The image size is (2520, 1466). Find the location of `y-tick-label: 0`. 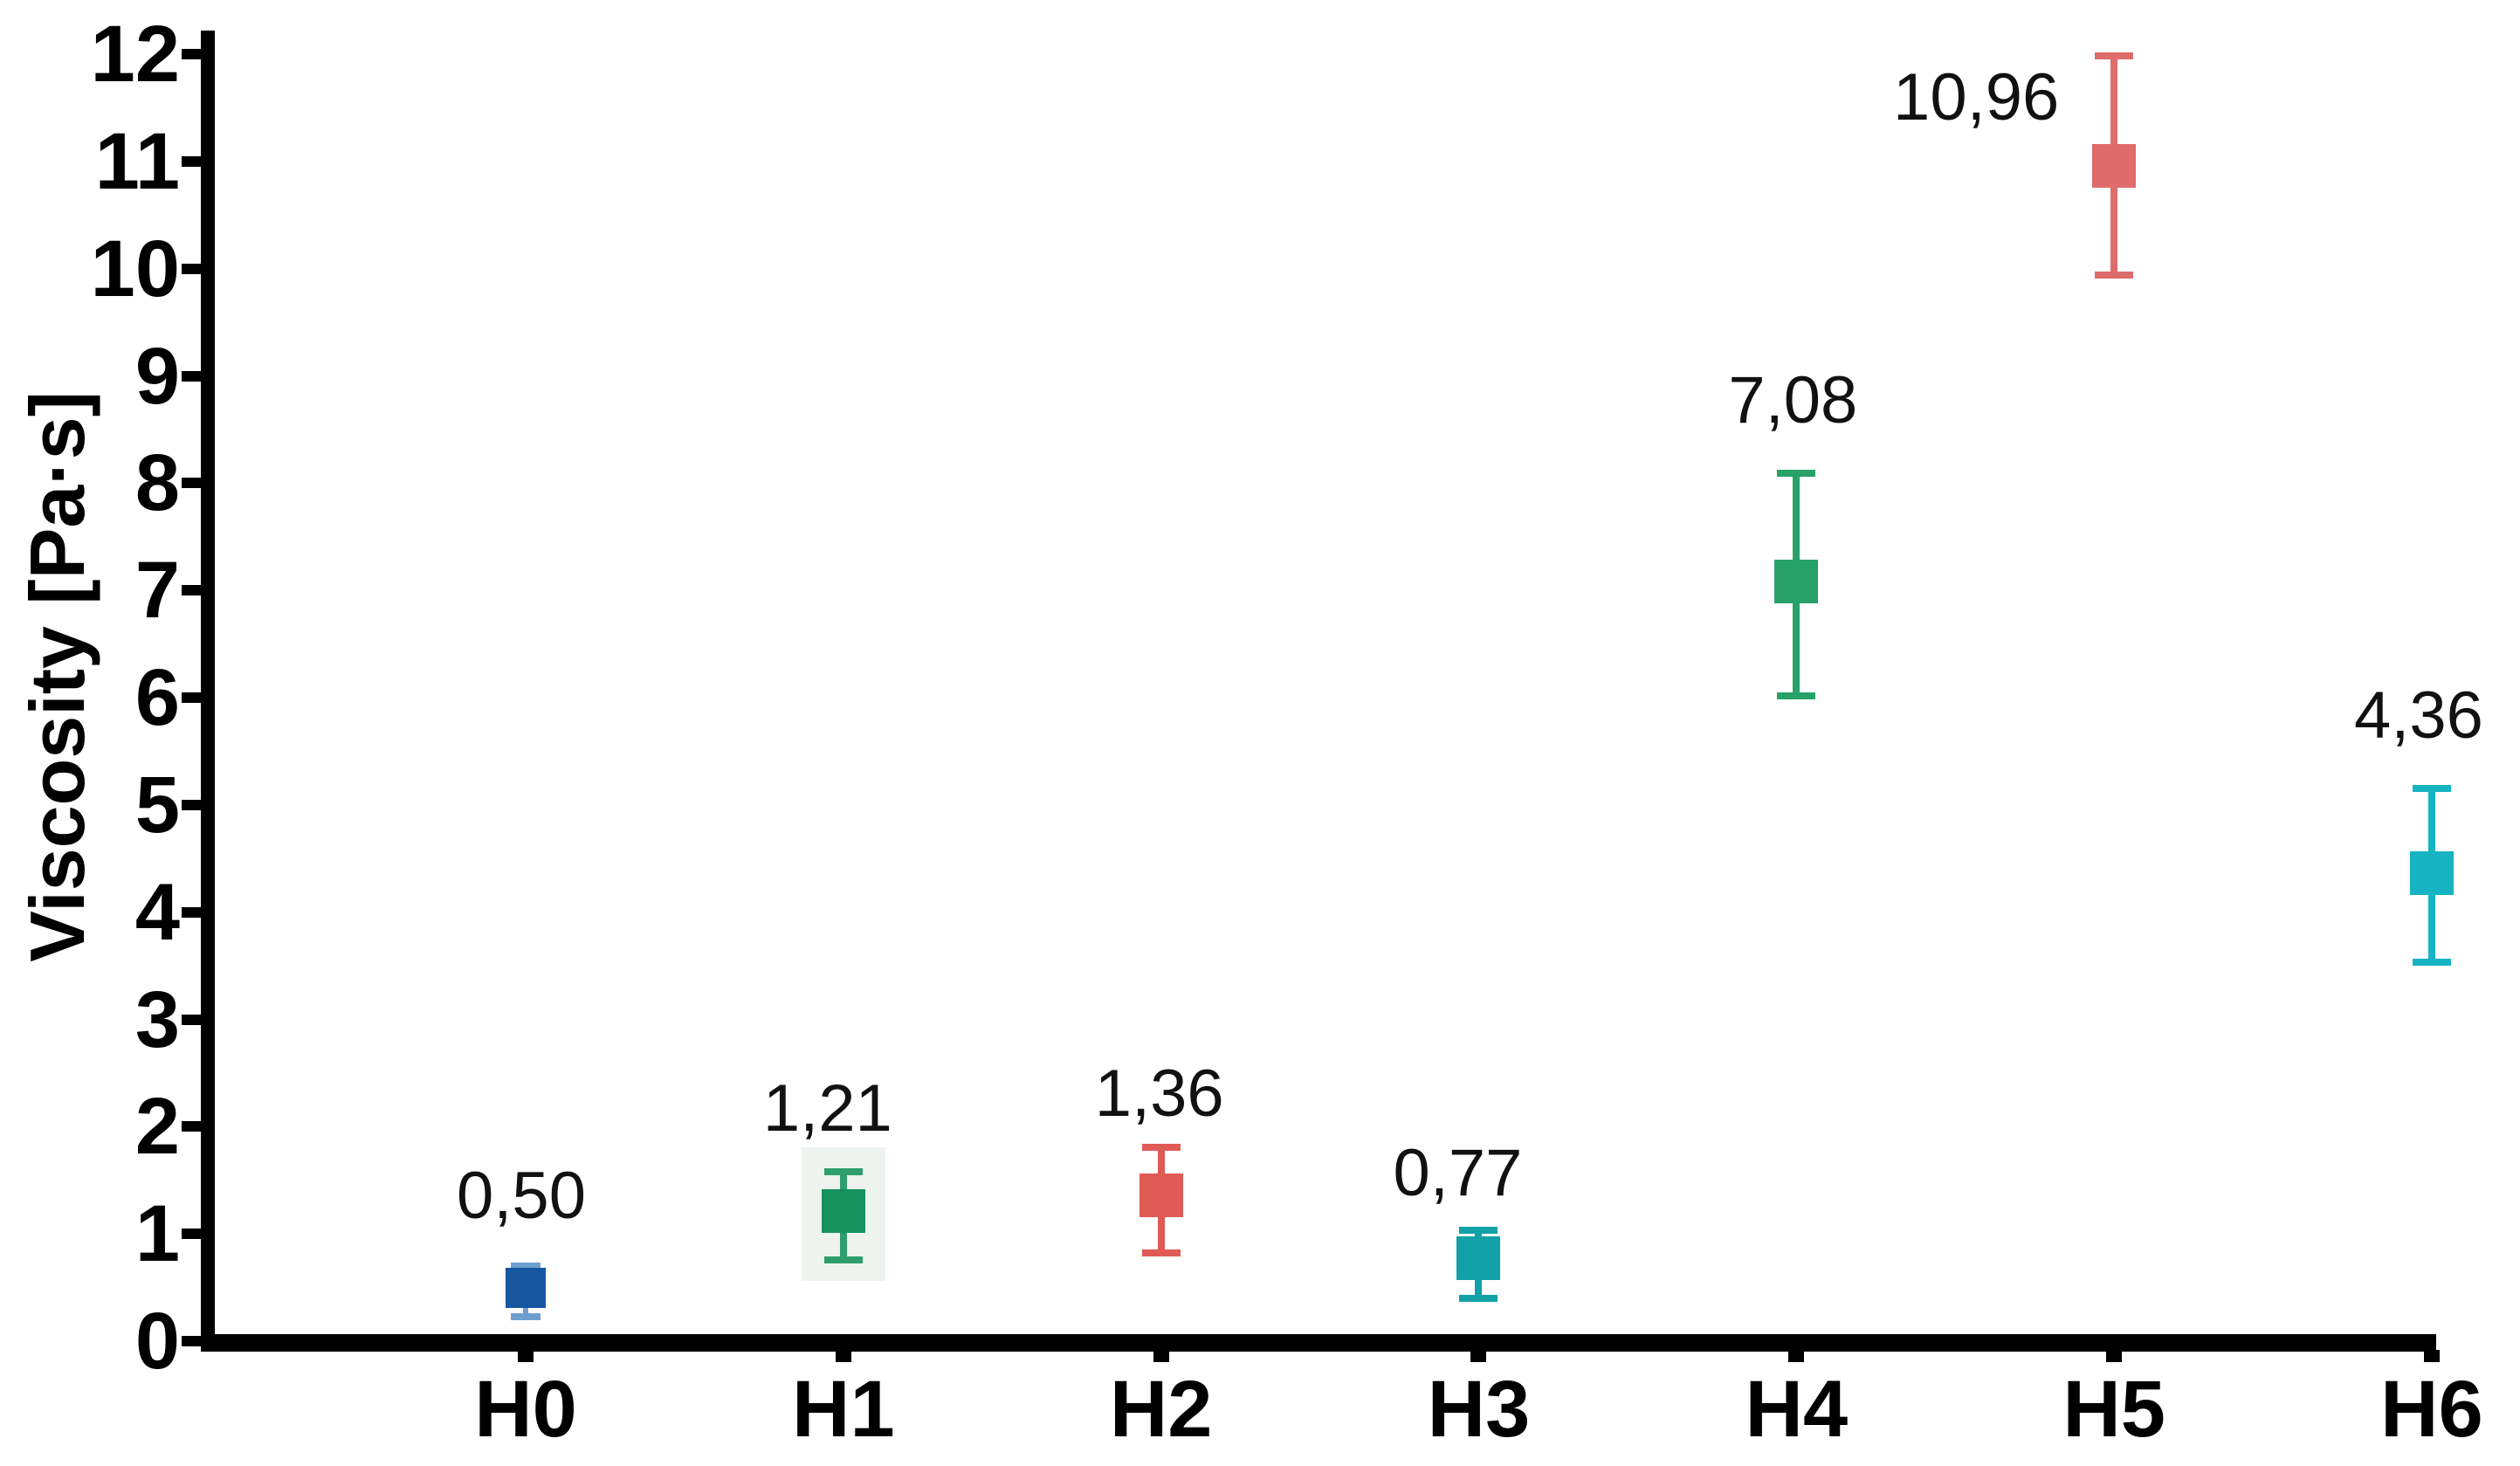

y-tick-label: 0 is located at coordinates (157, 1341).